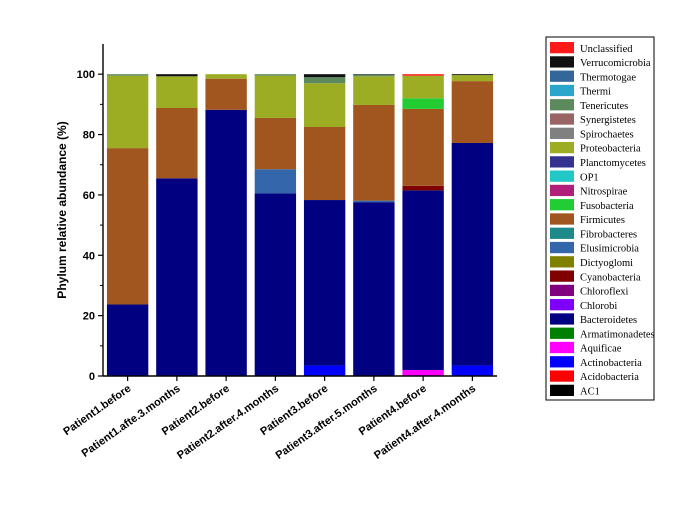 The width and height of the screenshot is (700, 511). I want to click on legend-label: Fibrobacteres, so click(608, 234).